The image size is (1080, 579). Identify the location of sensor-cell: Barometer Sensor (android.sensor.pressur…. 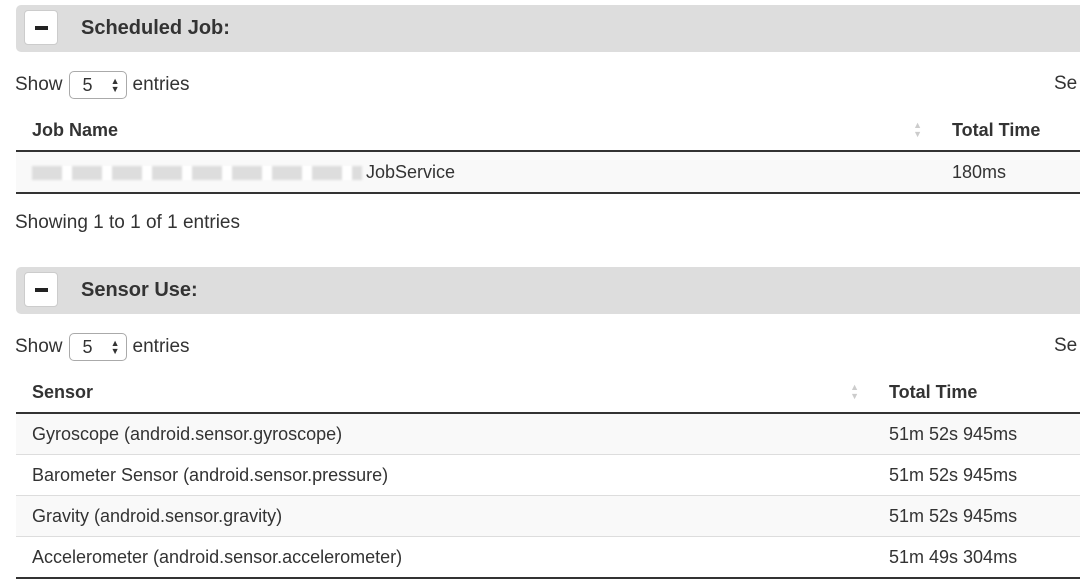
(444, 475).